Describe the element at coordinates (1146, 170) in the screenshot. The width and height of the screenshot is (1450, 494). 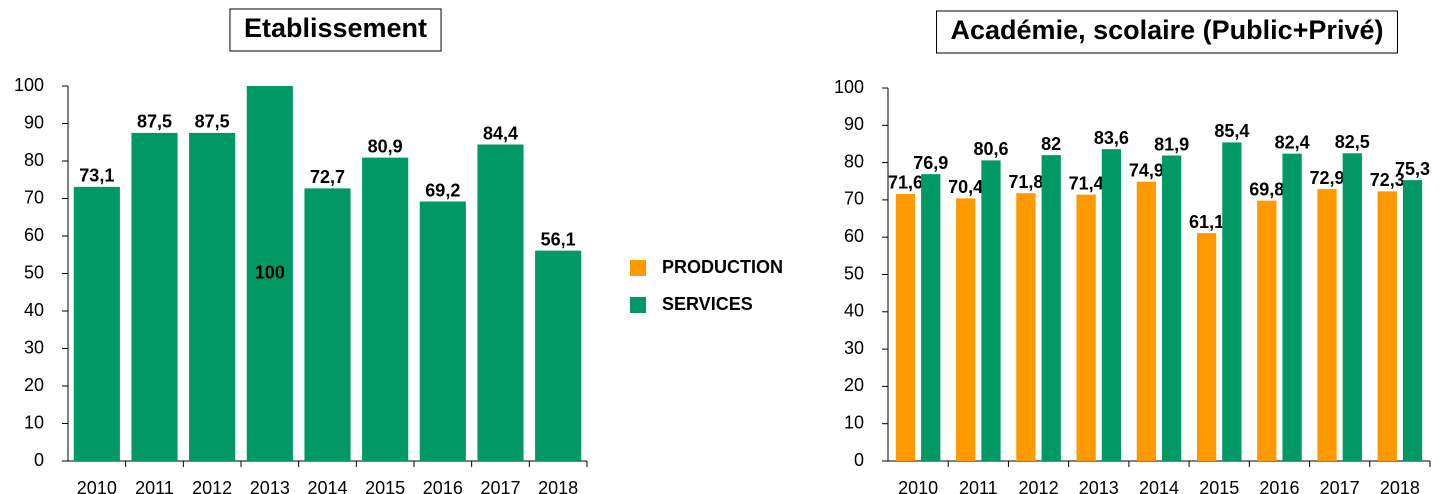
I see `value-label: 74,9` at that location.